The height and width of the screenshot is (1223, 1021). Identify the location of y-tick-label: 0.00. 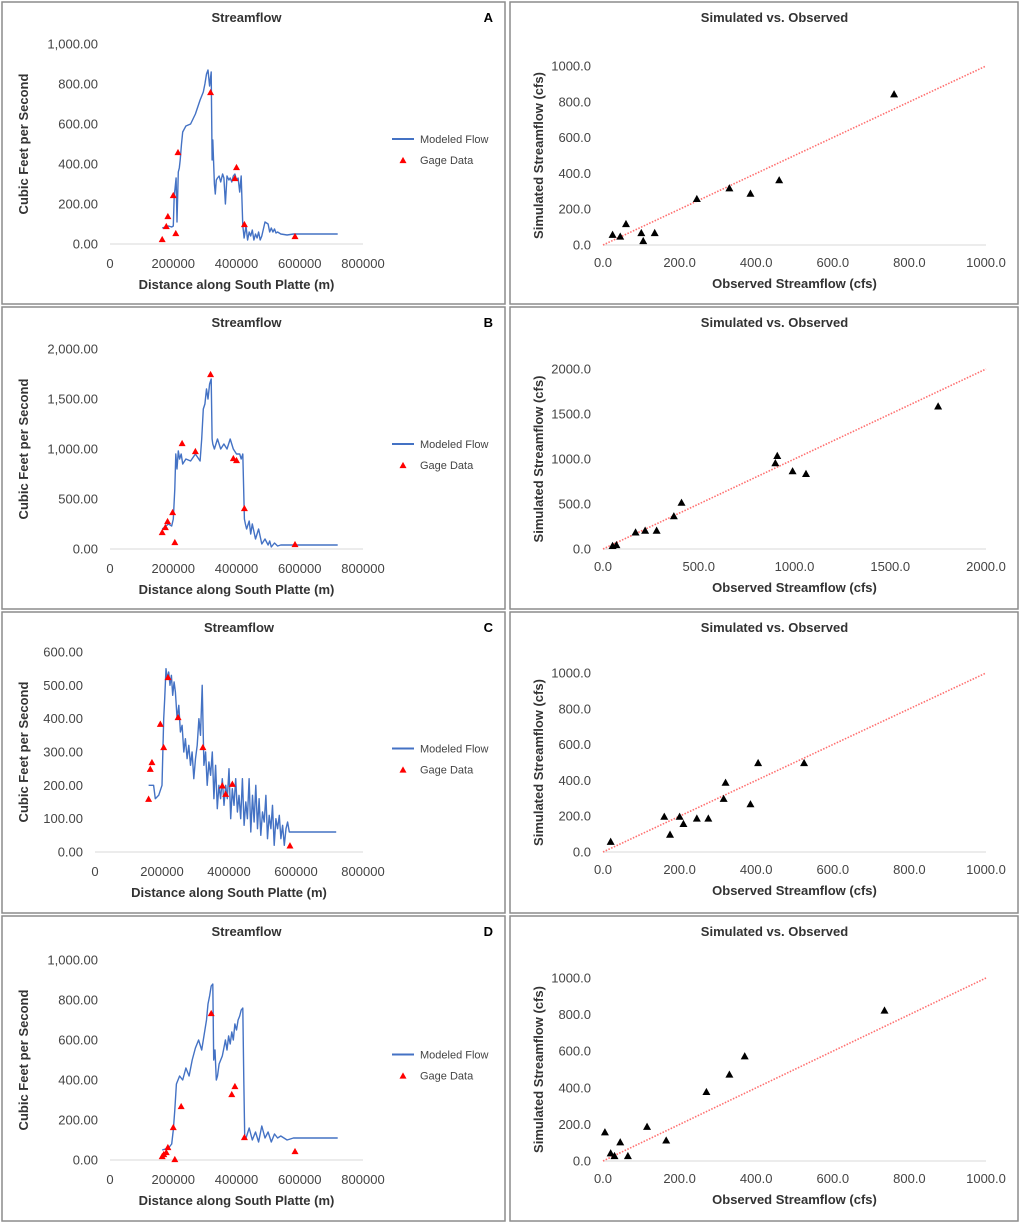
(85, 1160).